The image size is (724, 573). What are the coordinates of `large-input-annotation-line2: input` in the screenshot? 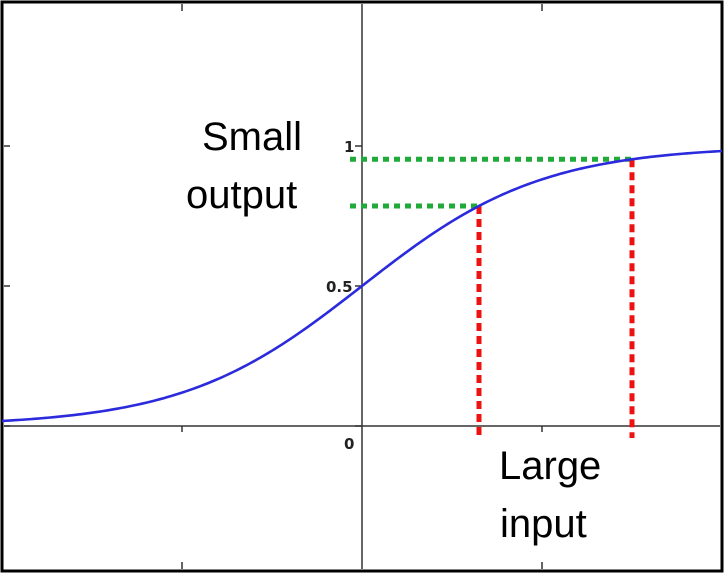 It's located at (543, 524).